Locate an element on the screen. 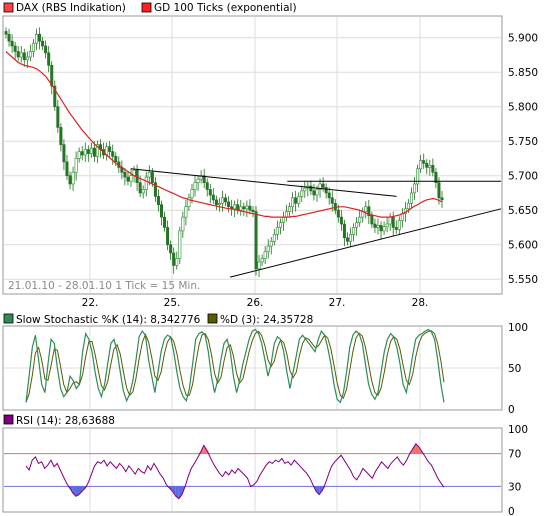  y-tick-label: 5.900 is located at coordinates (523, 39).